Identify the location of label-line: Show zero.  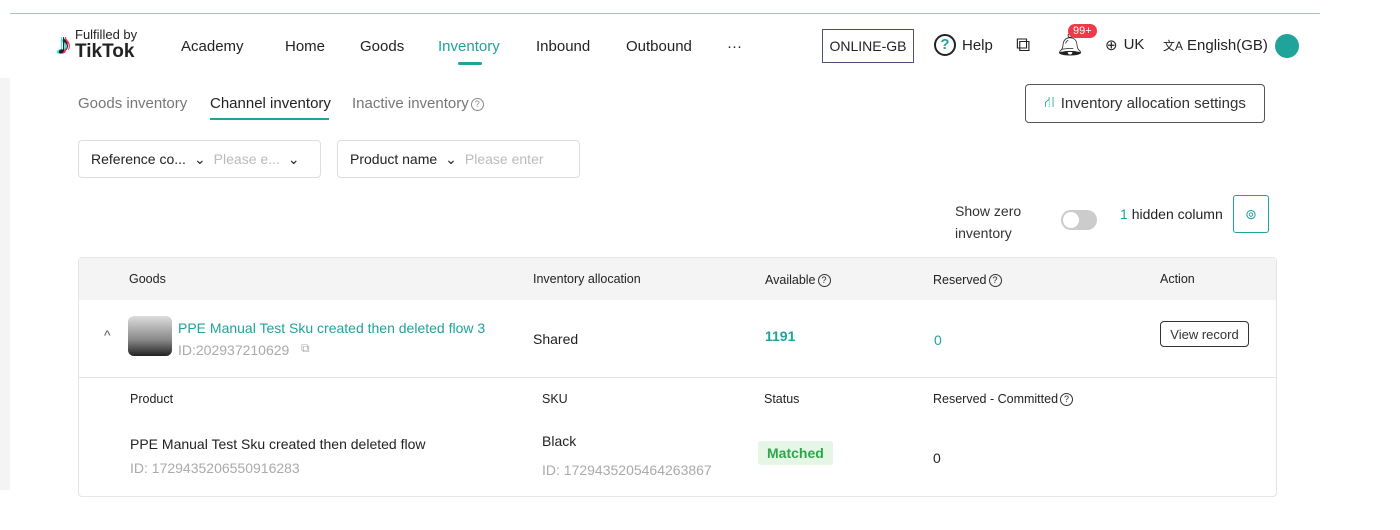
(988, 211).